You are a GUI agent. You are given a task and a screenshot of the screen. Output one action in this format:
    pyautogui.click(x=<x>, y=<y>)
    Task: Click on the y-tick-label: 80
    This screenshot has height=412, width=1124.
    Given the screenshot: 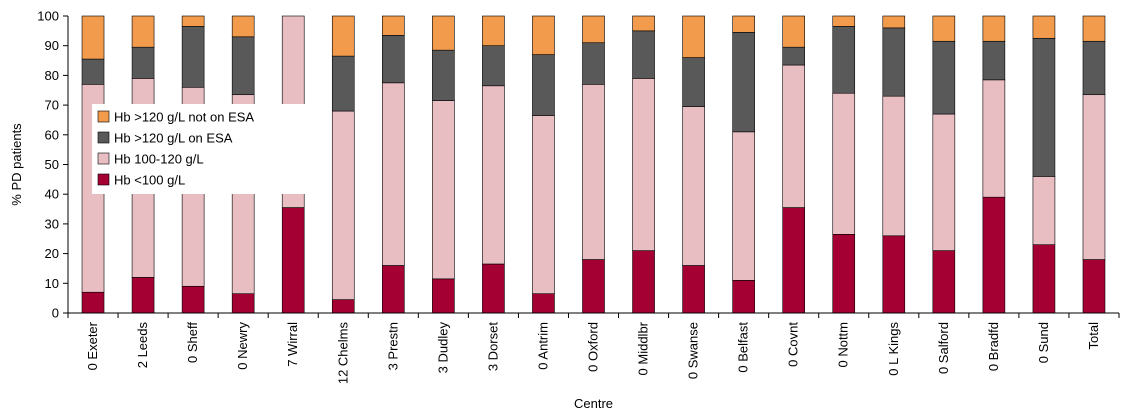 What is the action you would take?
    pyautogui.click(x=52, y=75)
    